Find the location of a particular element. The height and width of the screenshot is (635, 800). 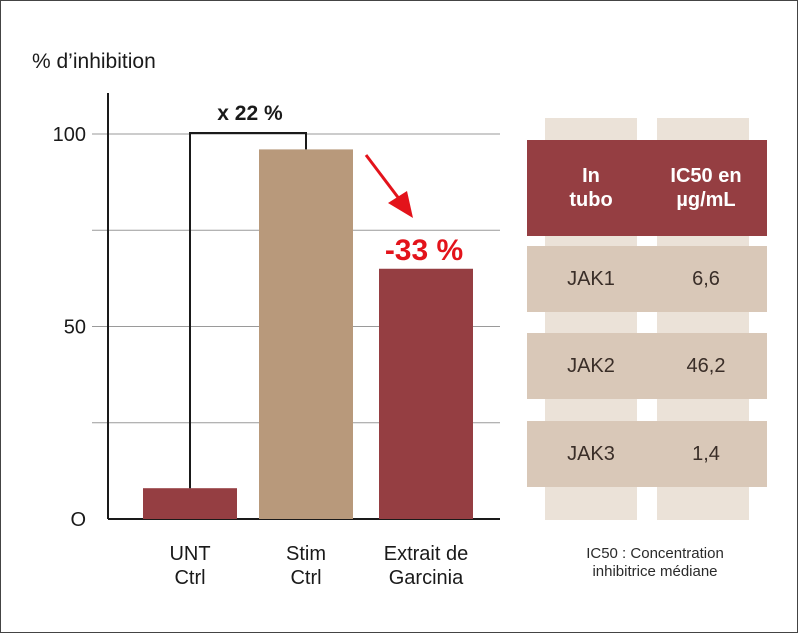

x-tick-label: Stim Ctrl is located at coordinates (306, 566).